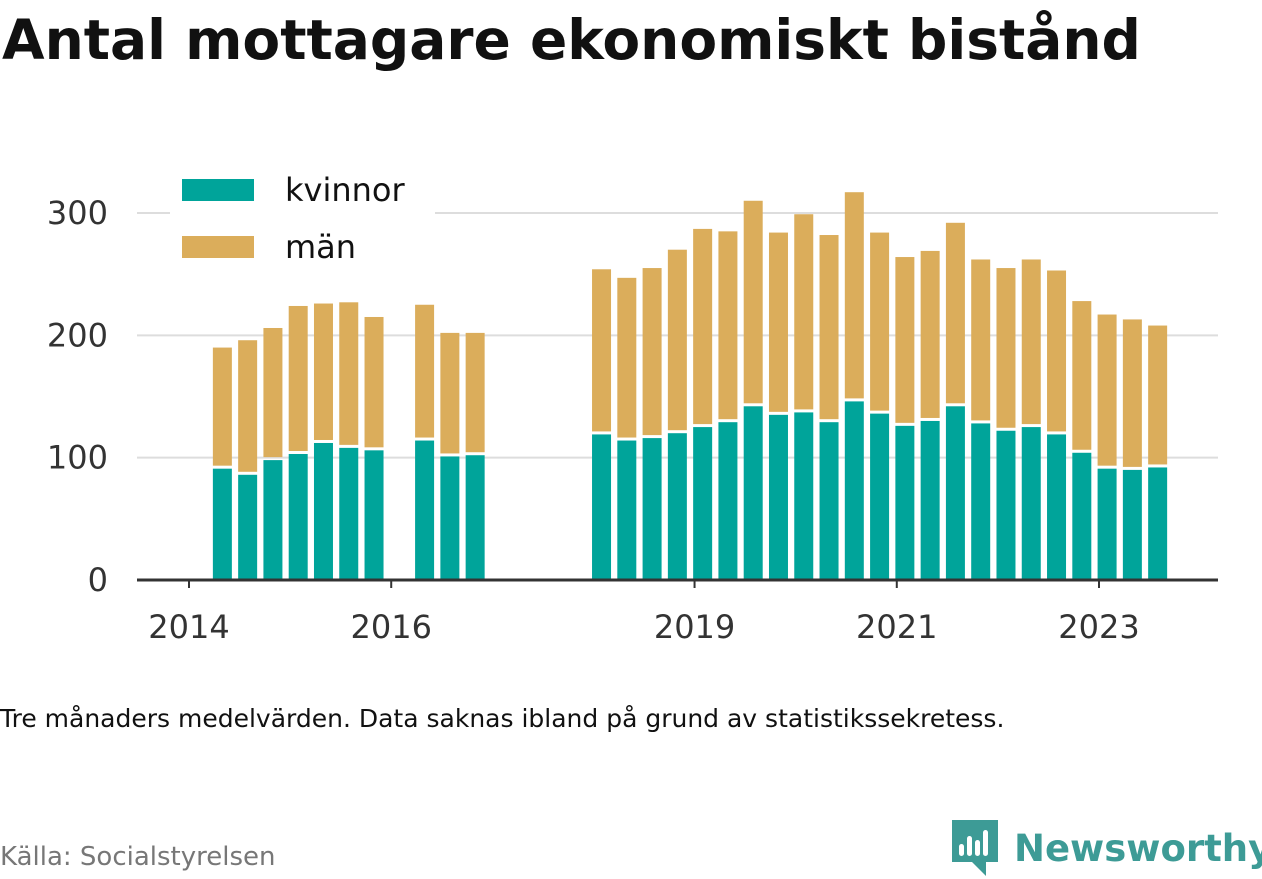 The height and width of the screenshot is (879, 1262). I want to click on brand-name: Newsworthy, so click(1138, 848).